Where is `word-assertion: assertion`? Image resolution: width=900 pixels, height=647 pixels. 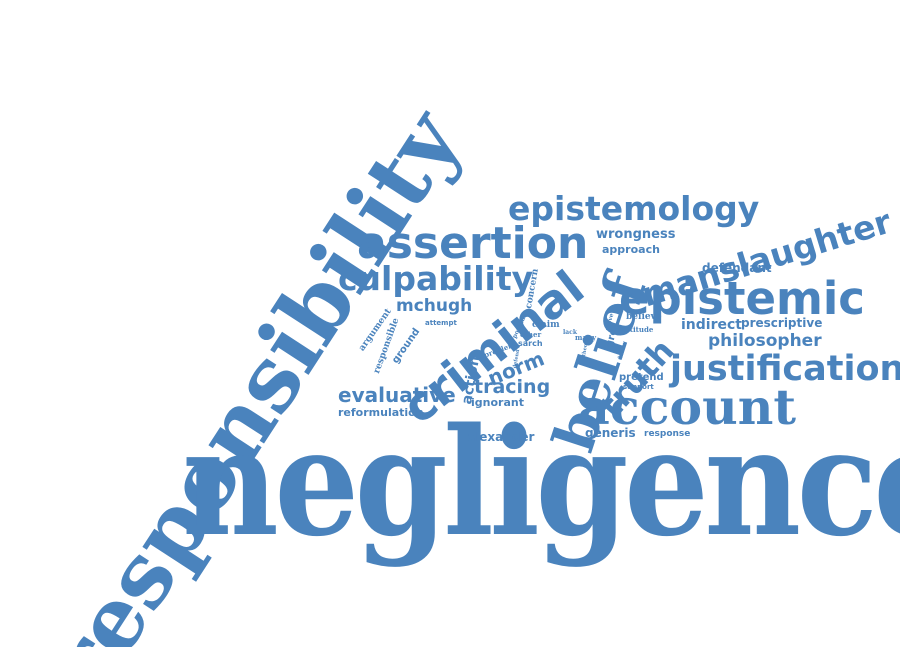 word-assertion: assertion is located at coordinates (473, 243).